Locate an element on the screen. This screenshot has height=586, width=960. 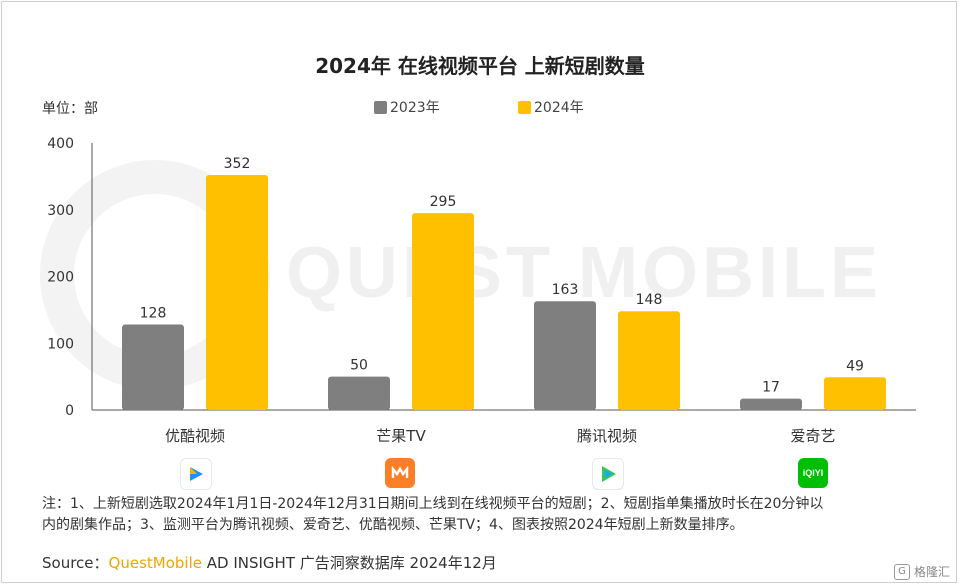
data-label: 50 is located at coordinates (359, 366).